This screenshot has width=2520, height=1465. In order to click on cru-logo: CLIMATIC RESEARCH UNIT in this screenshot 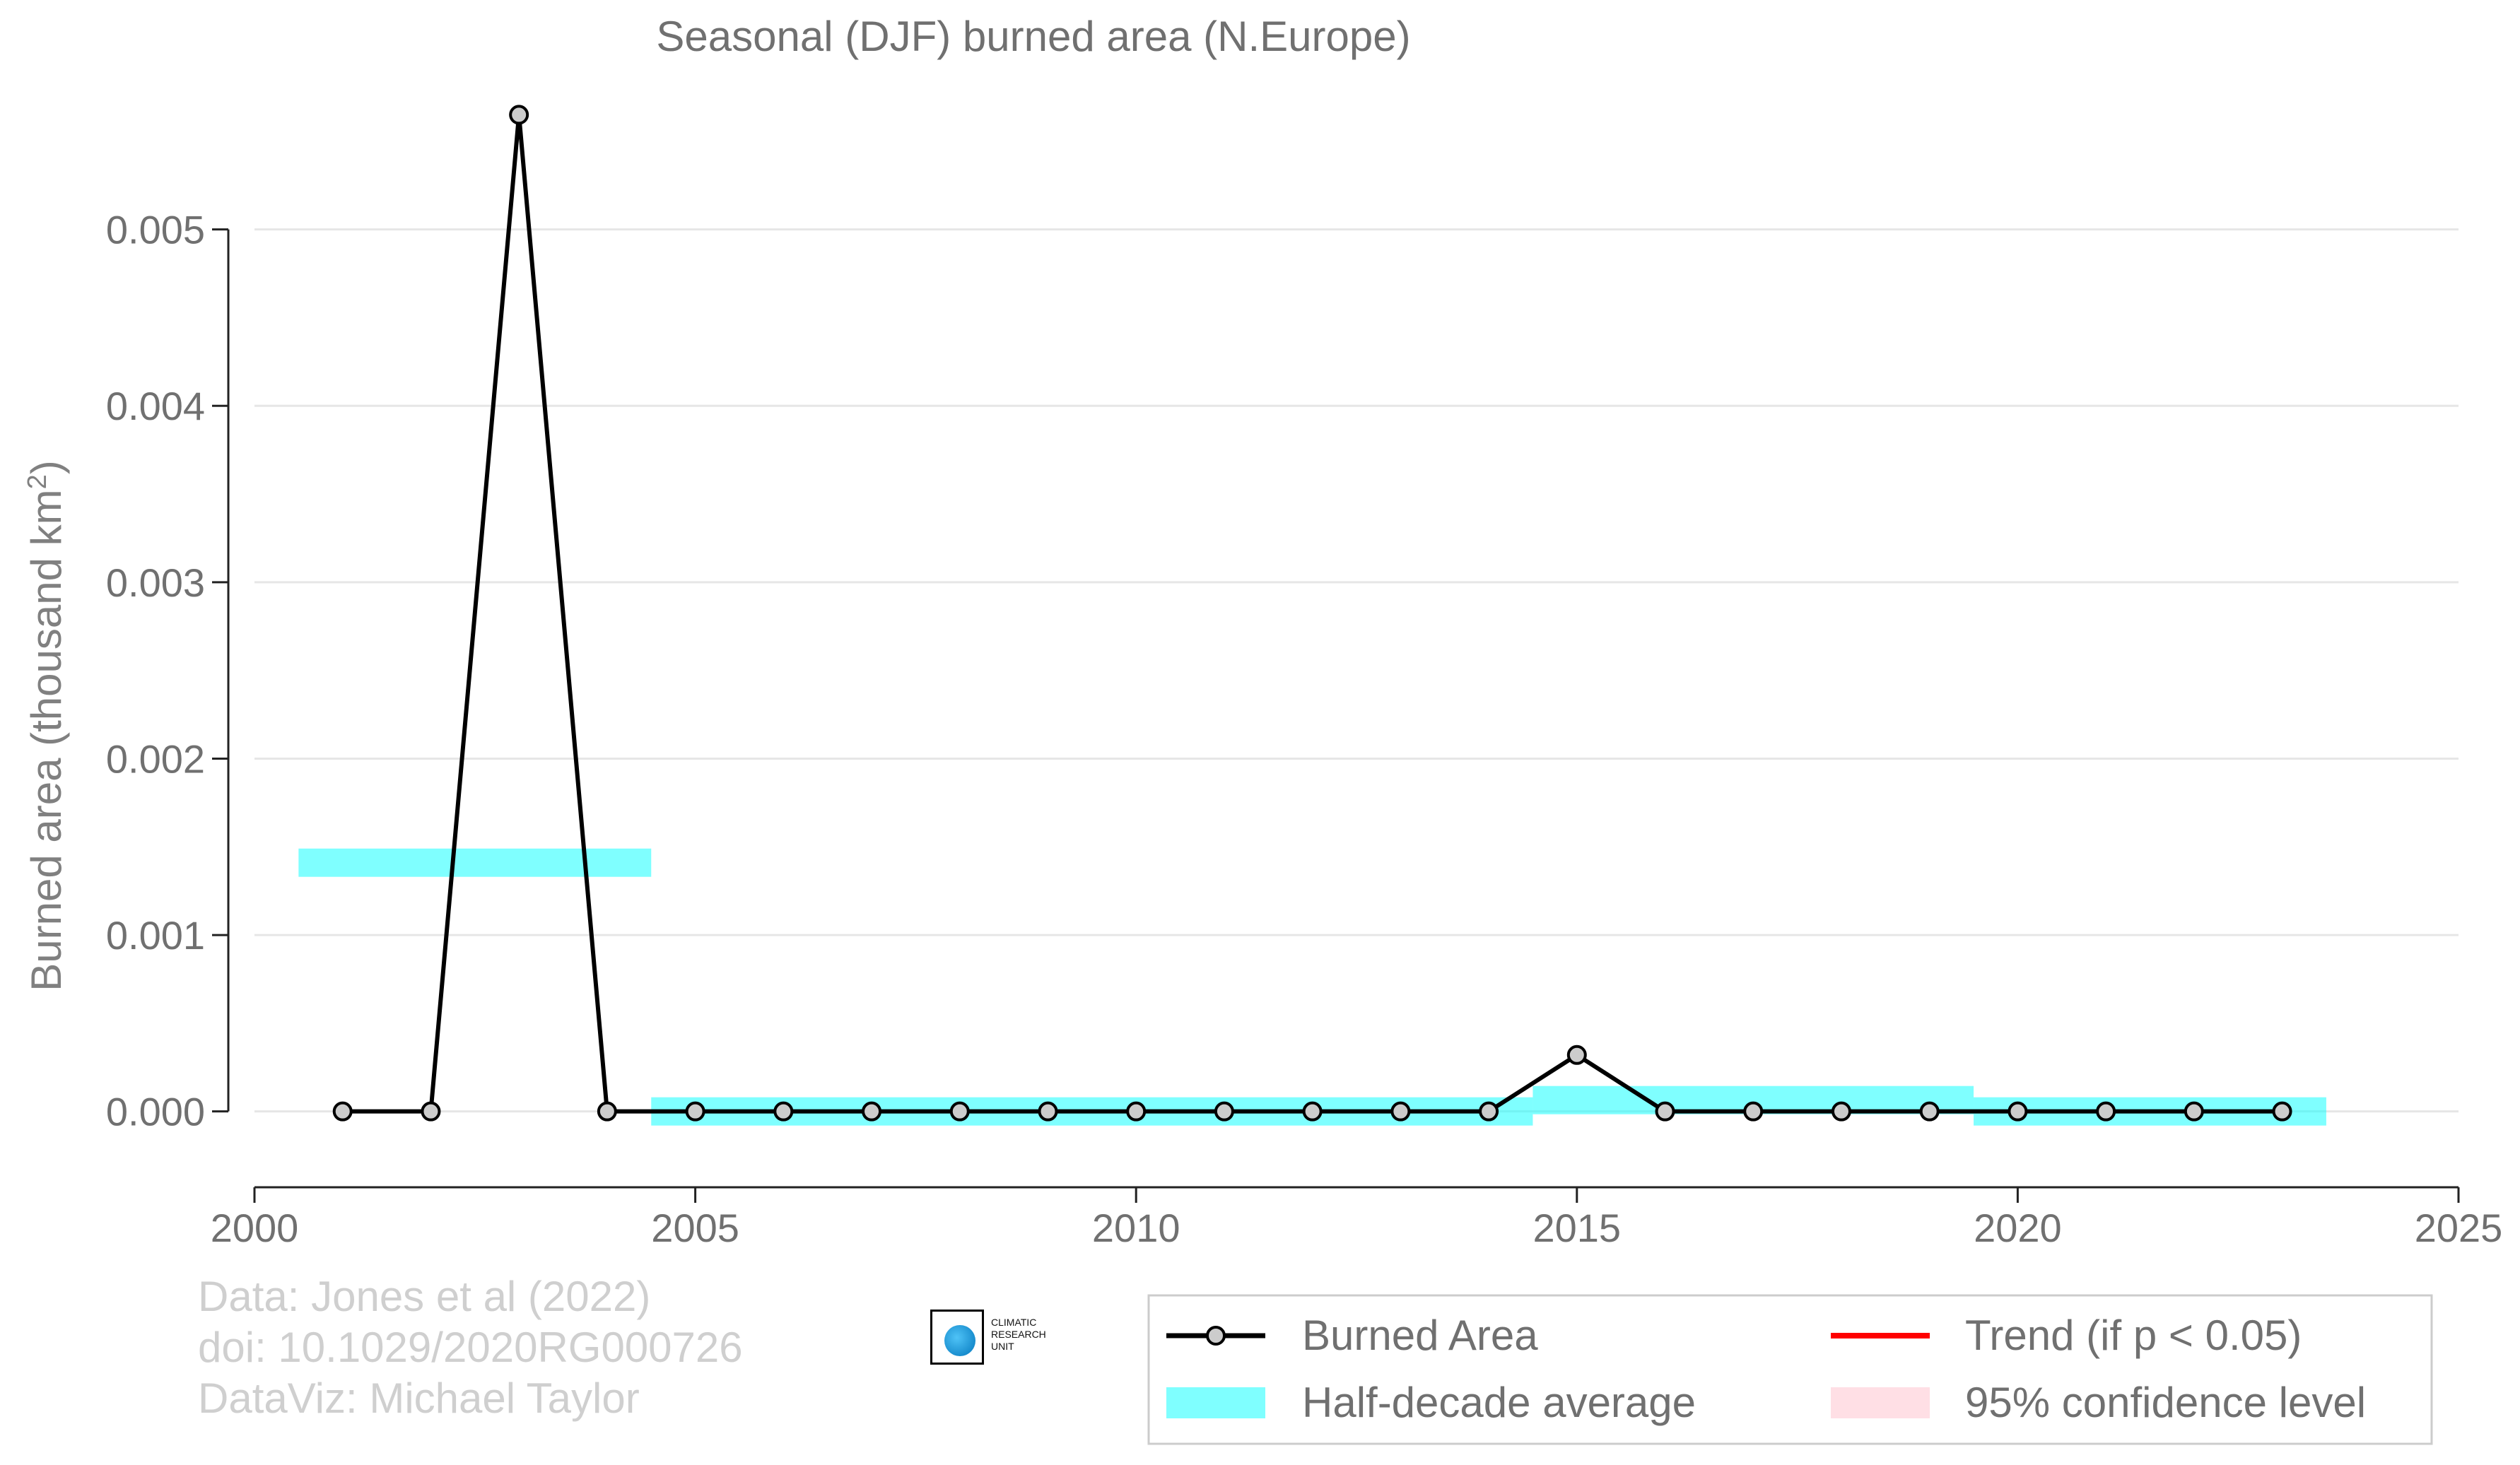, I will do `click(998, 1340)`.